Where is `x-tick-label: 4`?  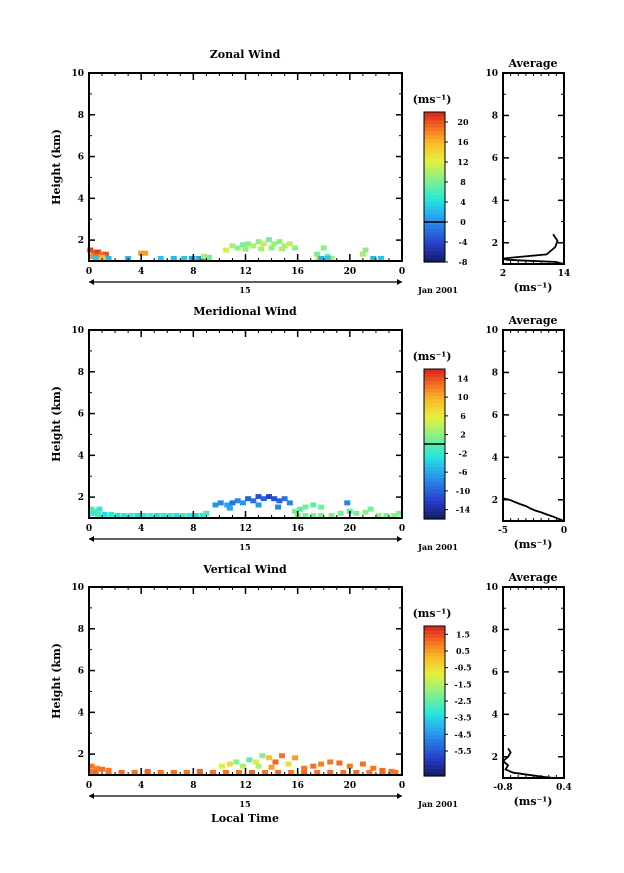 x-tick-label: 4 is located at coordinates (141, 529).